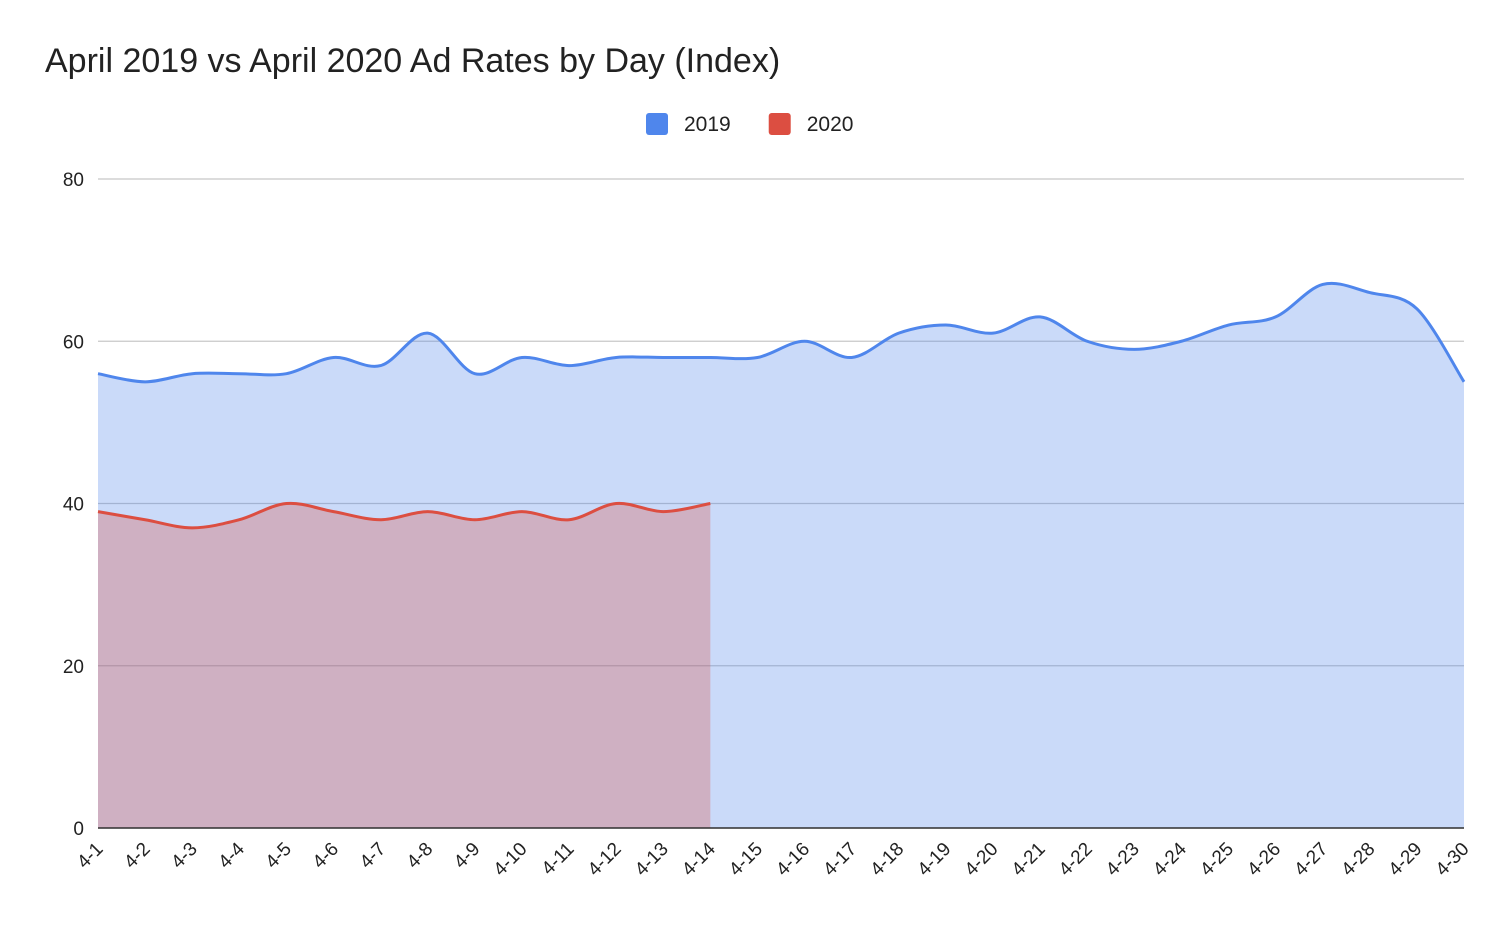  What do you see at coordinates (1359, 860) in the screenshot?
I see `x-tick-label: 4-28` at bounding box center [1359, 860].